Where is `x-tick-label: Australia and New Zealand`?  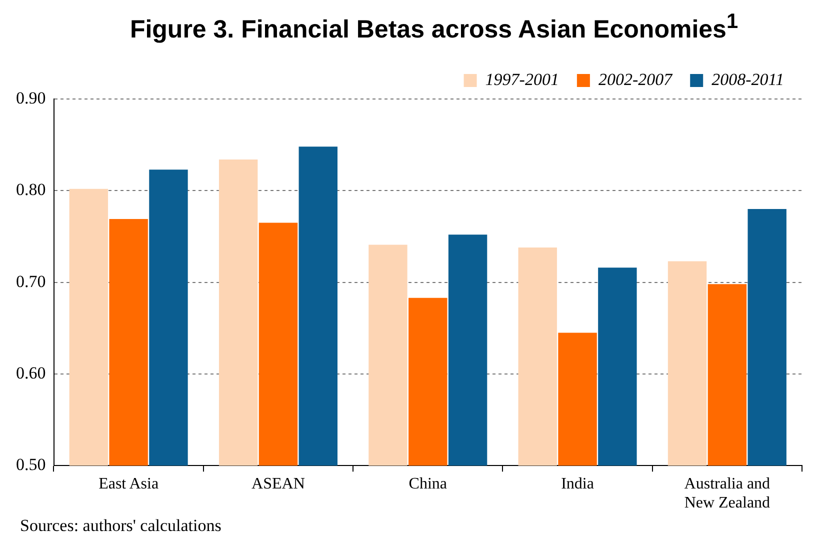
x-tick-label: Australia and New Zealand is located at coordinates (727, 493).